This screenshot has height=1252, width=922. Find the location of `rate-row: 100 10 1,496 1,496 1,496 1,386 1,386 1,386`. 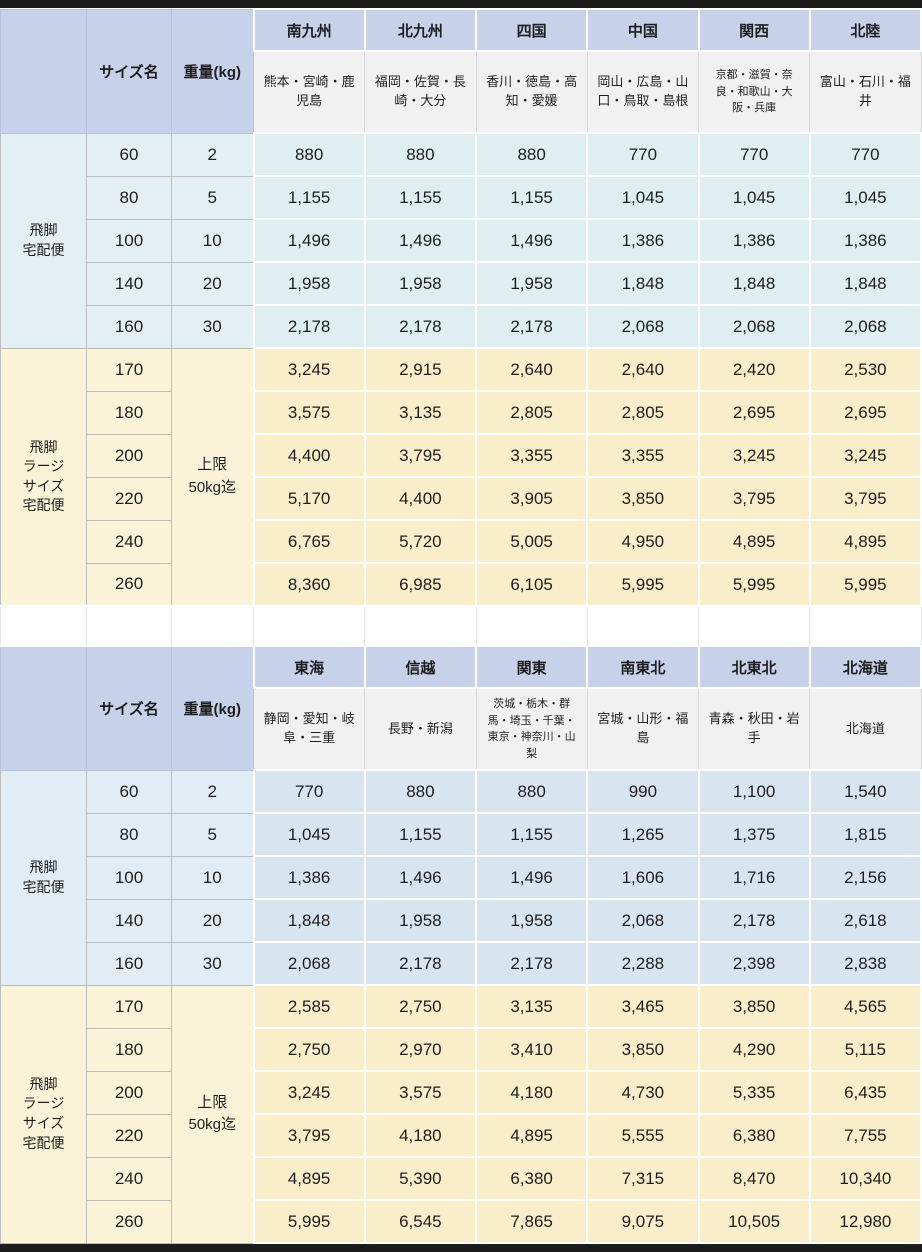

rate-row: 100 10 1,496 1,496 1,496 1,386 1,386 1,386 is located at coordinates (461, 240).